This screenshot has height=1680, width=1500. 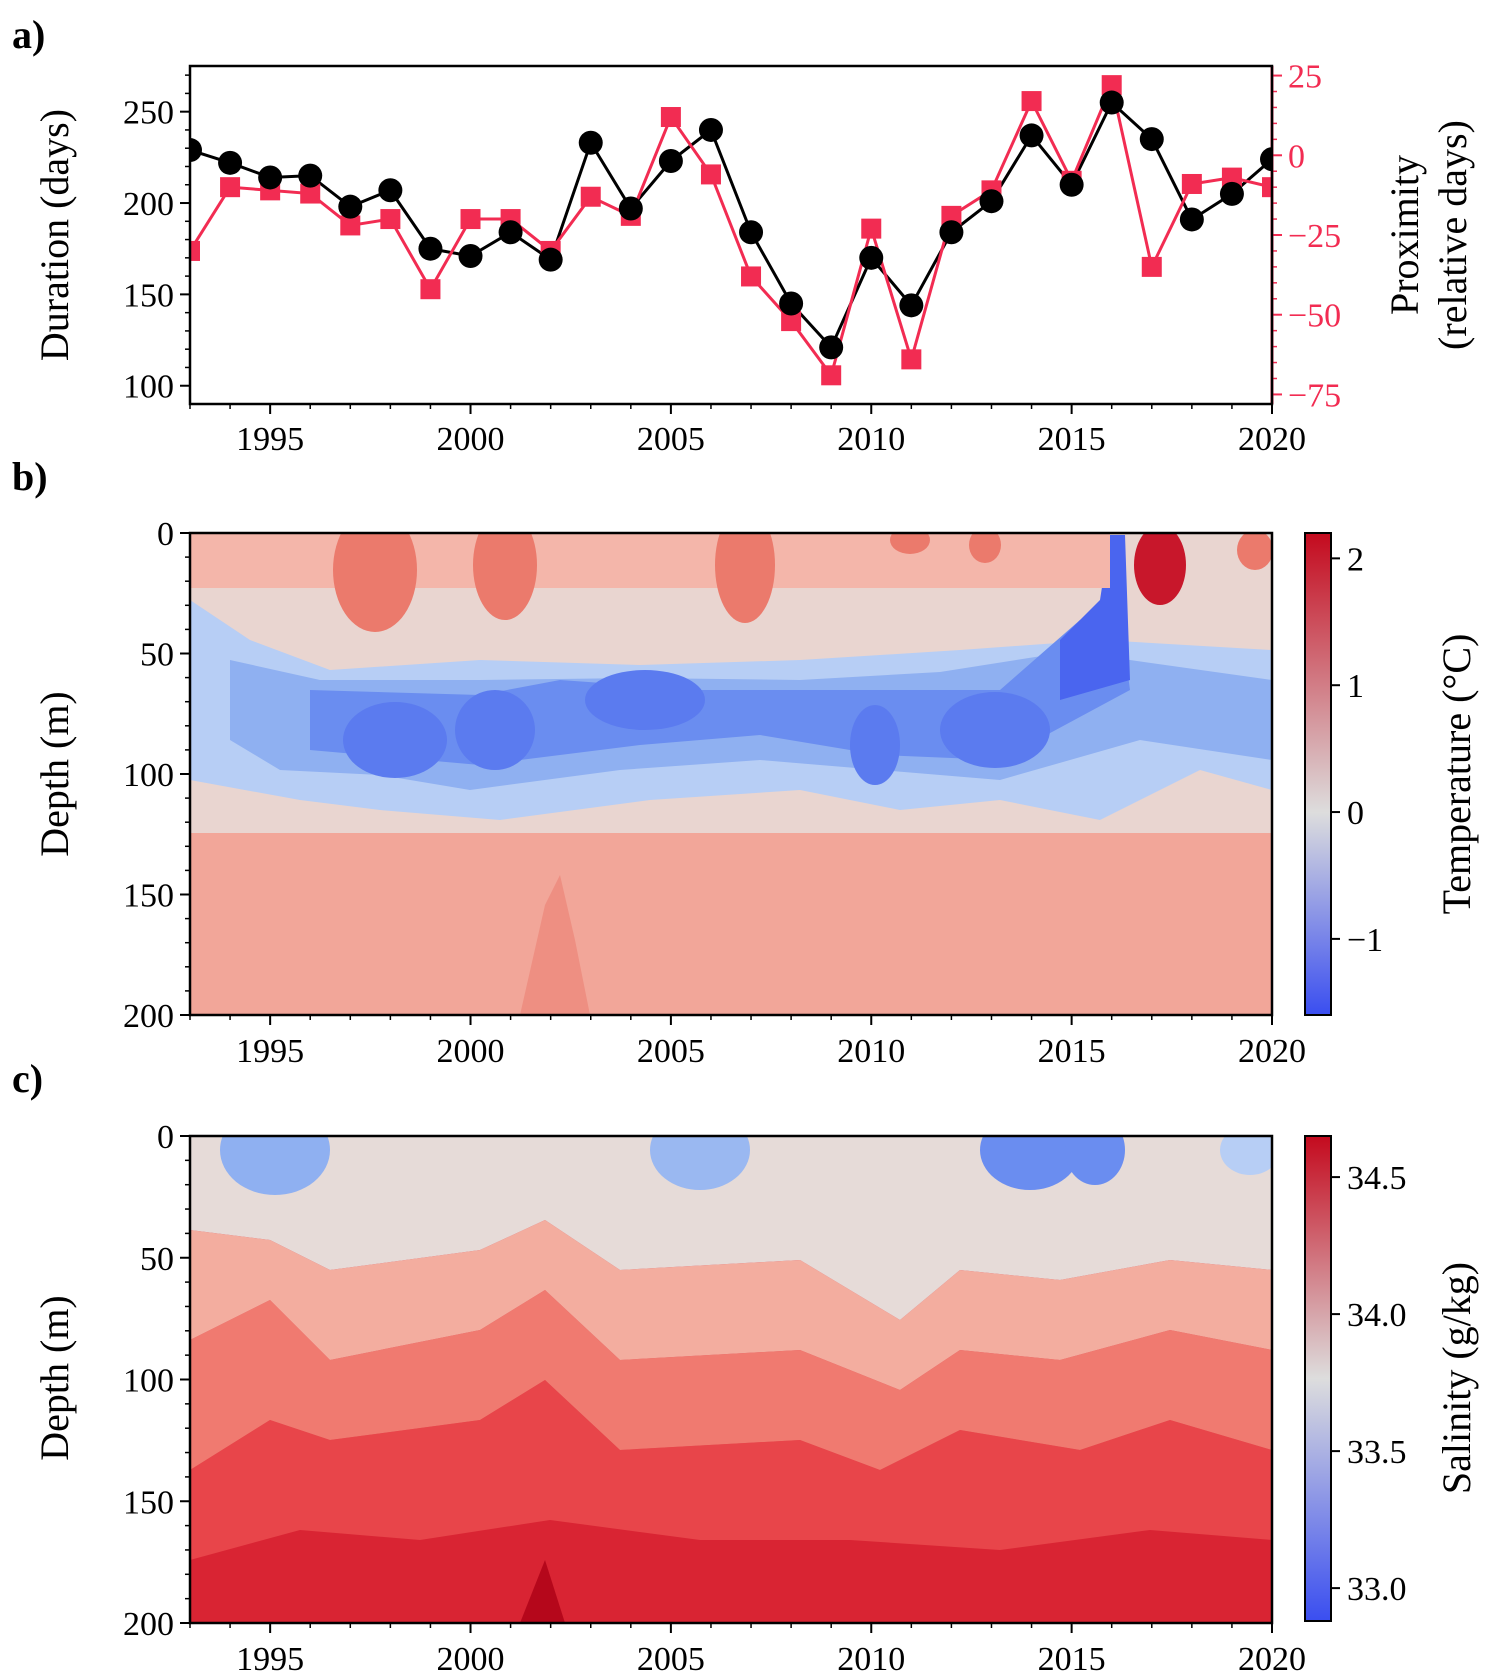 I want to click on salinity-colorbar, so click(x=1318, y=1378).